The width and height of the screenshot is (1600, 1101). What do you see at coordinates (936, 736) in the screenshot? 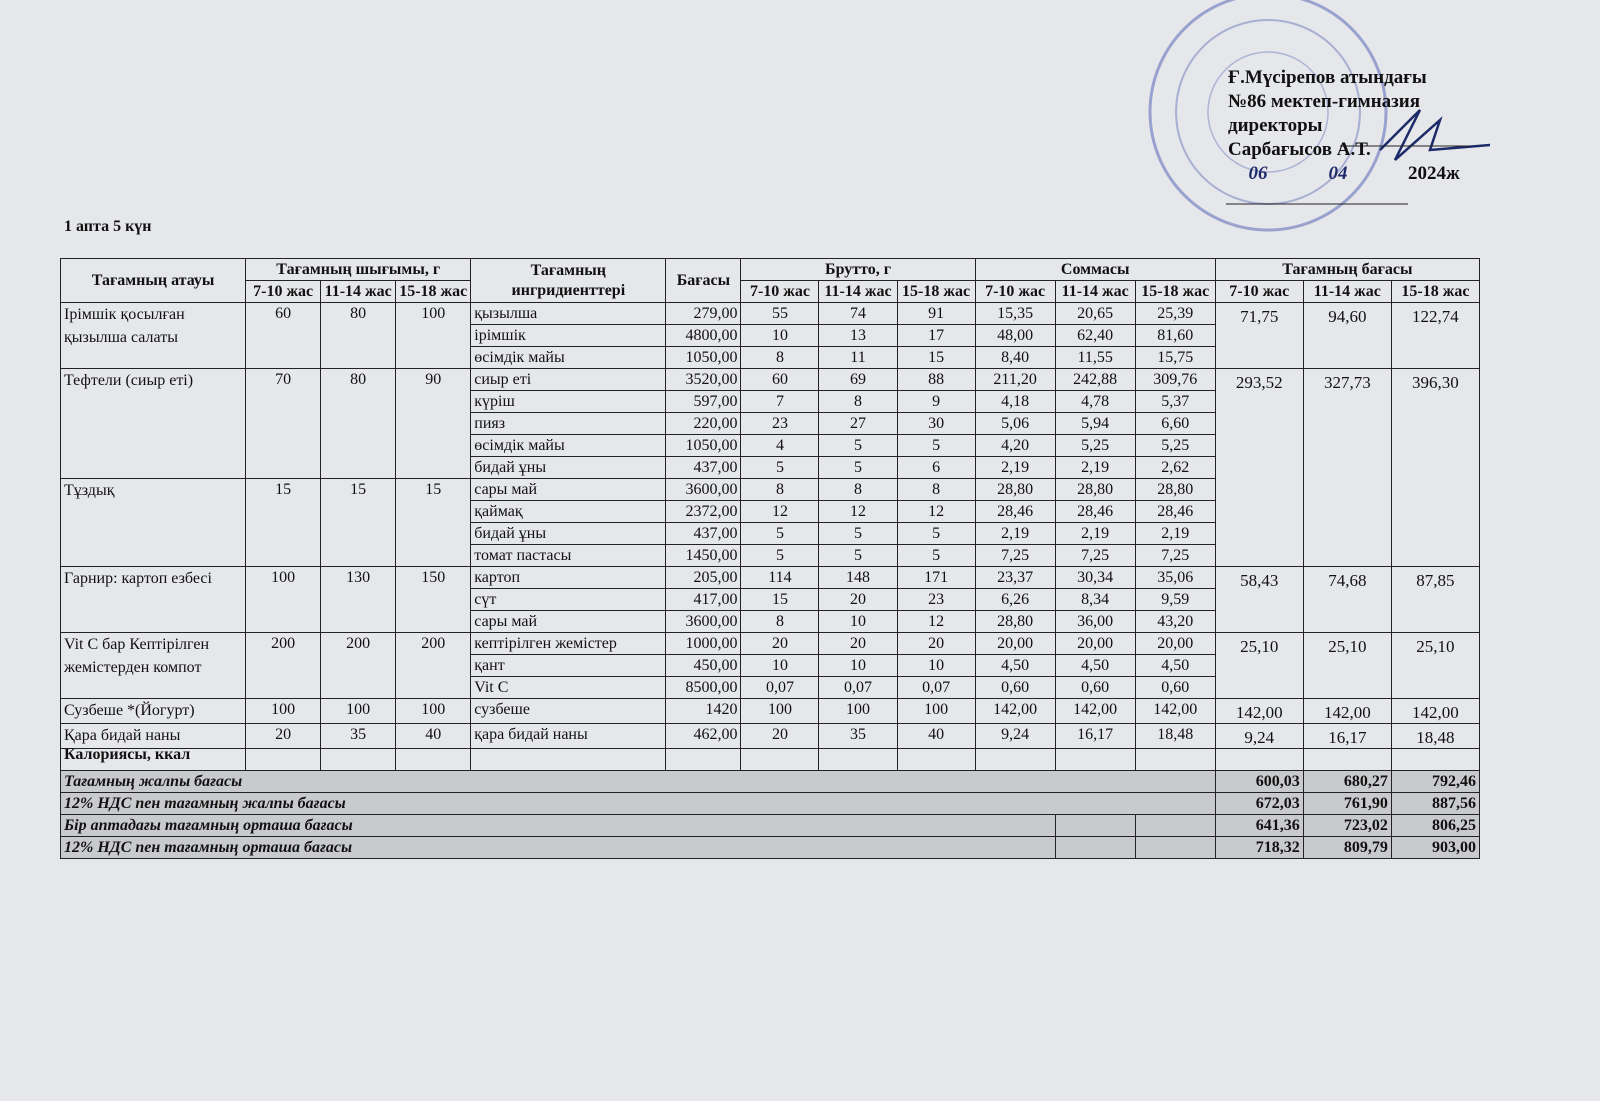
I see `brutto: 40` at bounding box center [936, 736].